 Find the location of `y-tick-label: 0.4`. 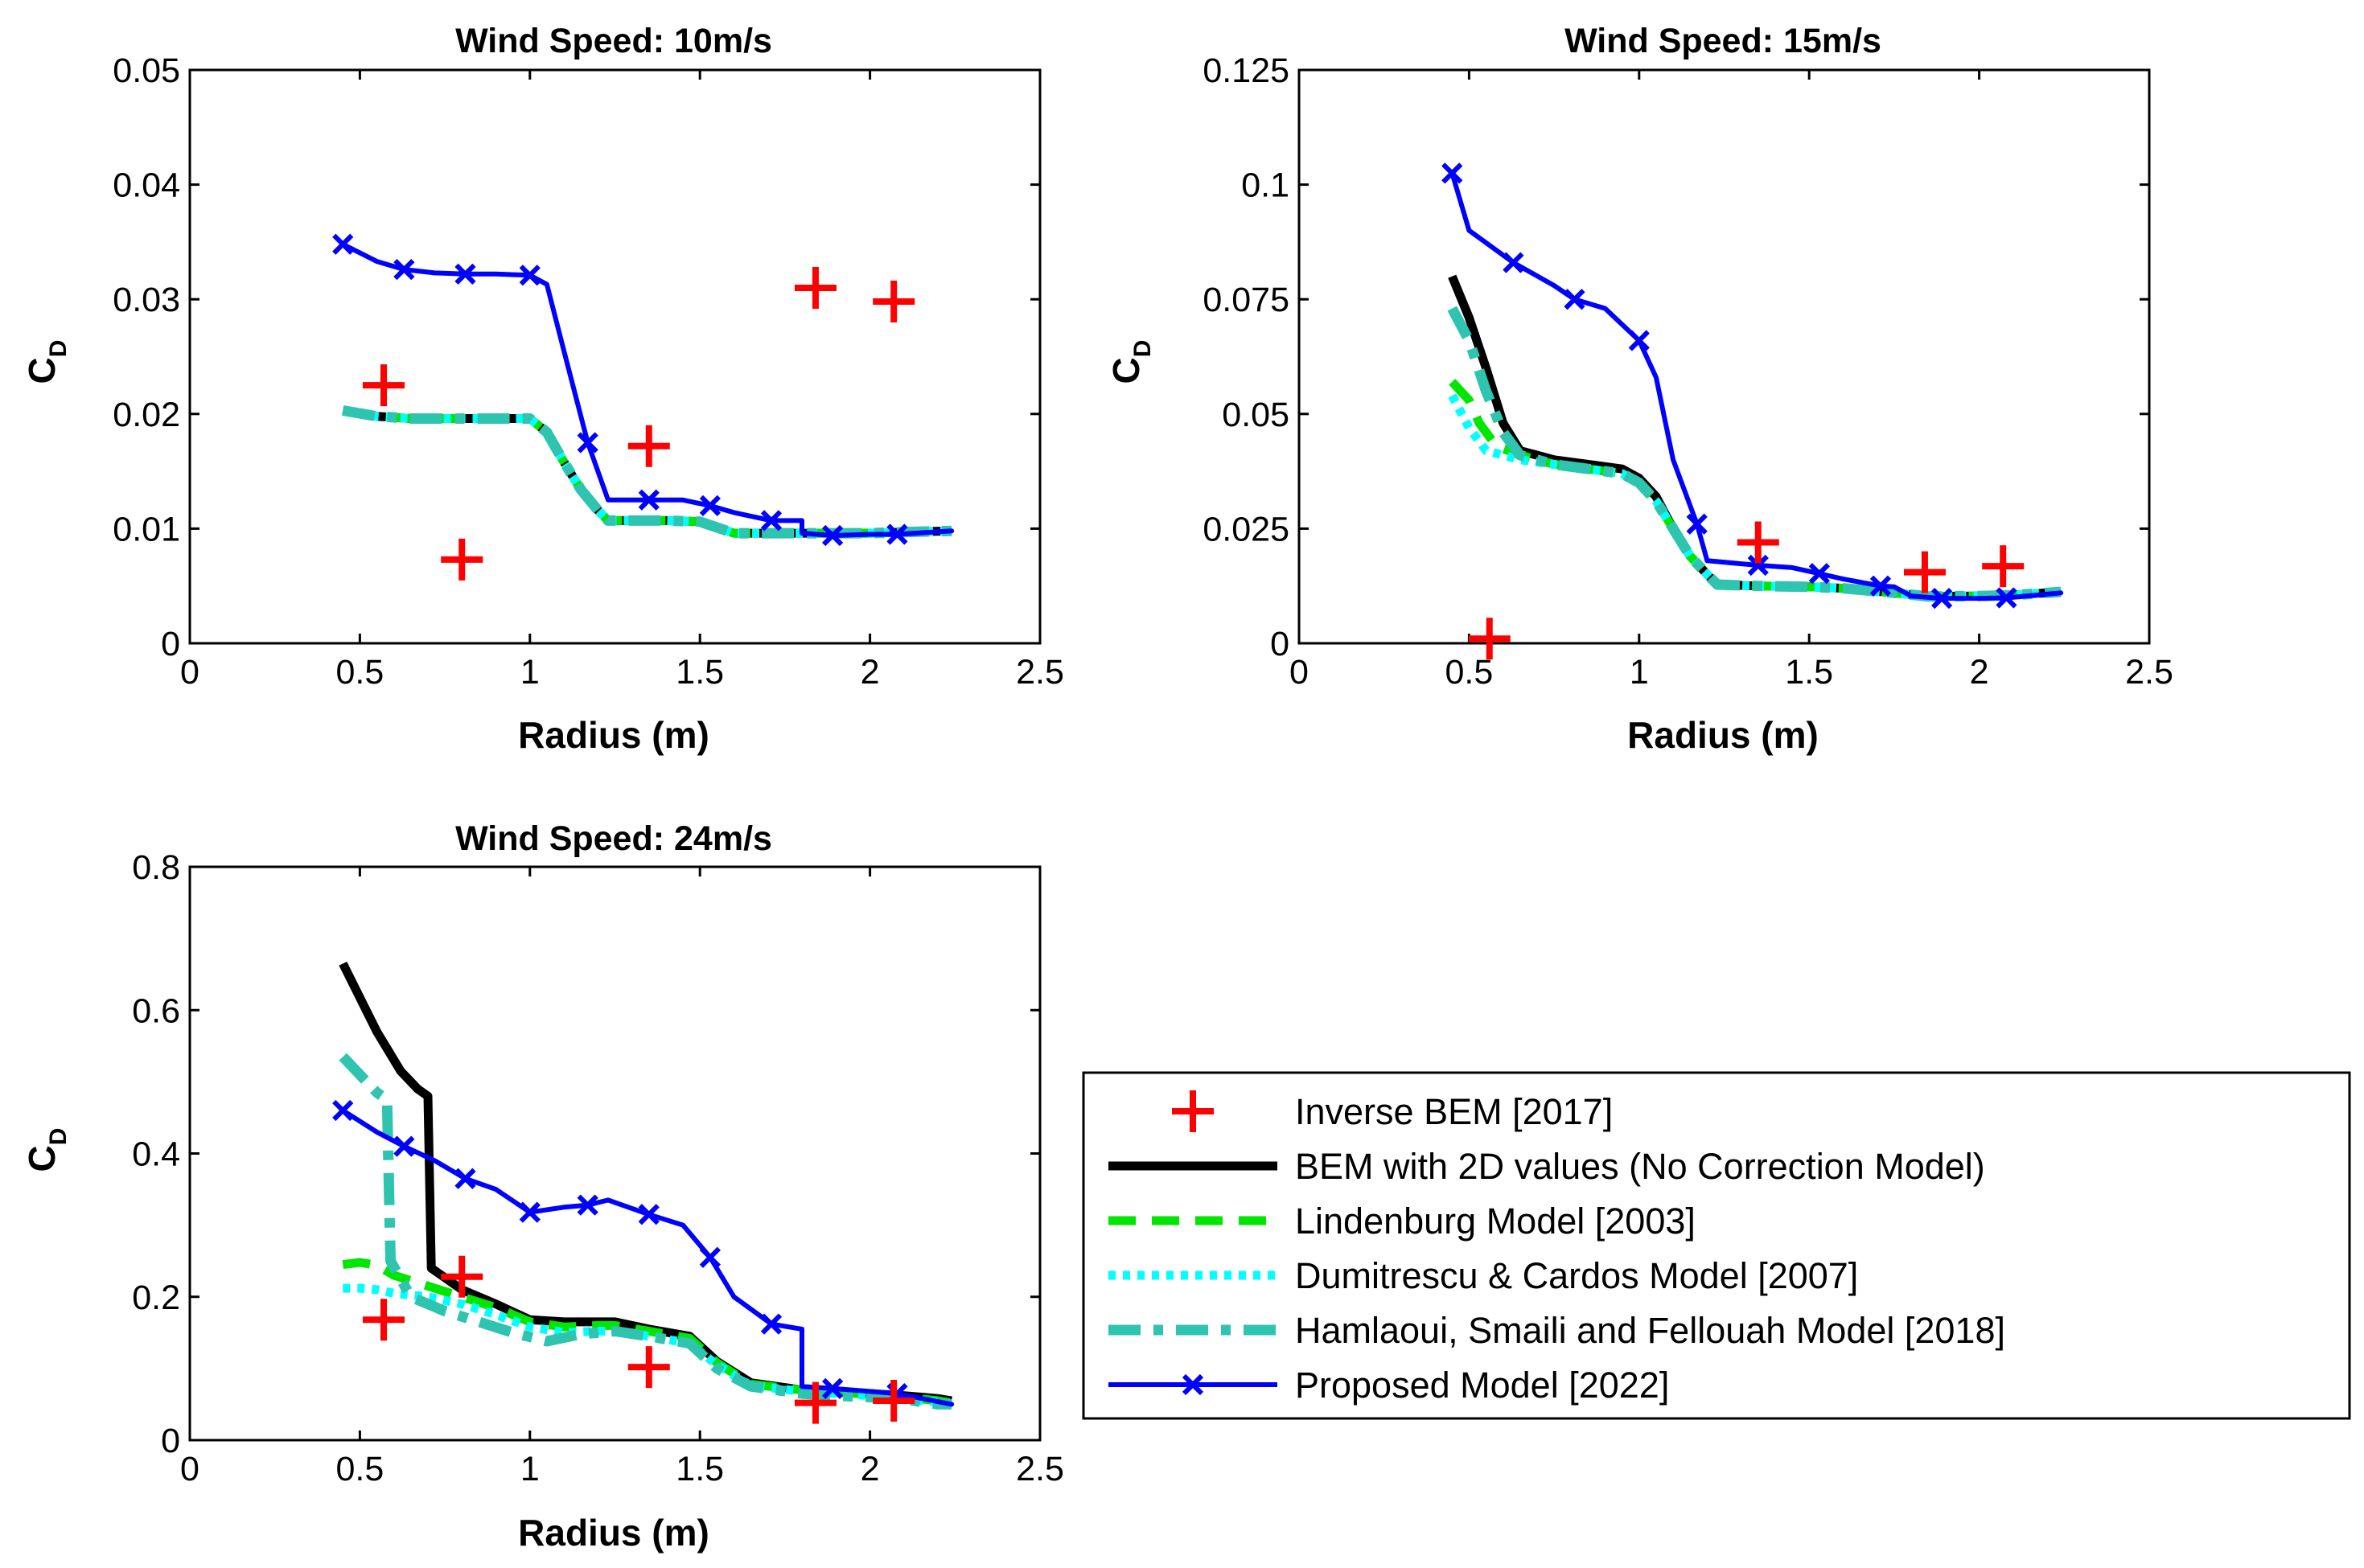

y-tick-label: 0.4 is located at coordinates (156, 1154).